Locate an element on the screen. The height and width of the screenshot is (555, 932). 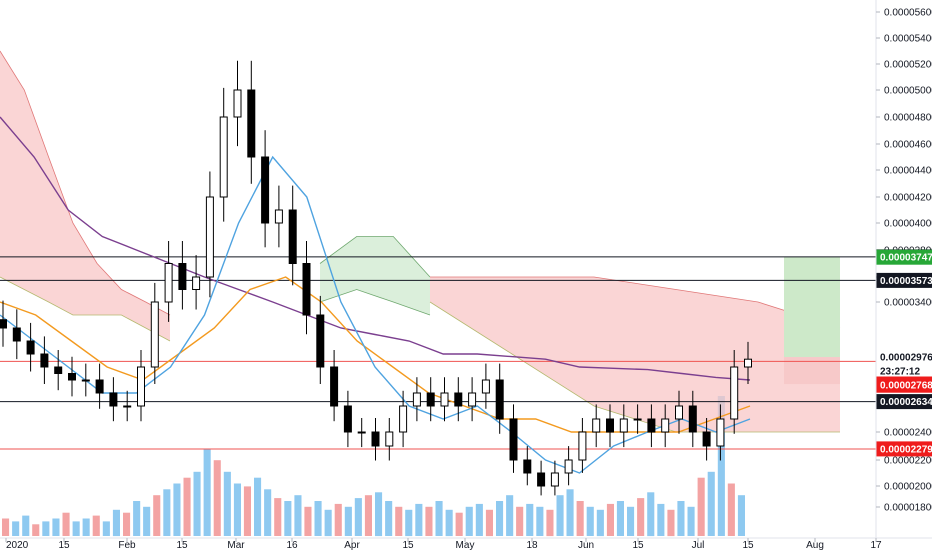
price-tick-label: 0.00005400 is located at coordinates (908, 39).